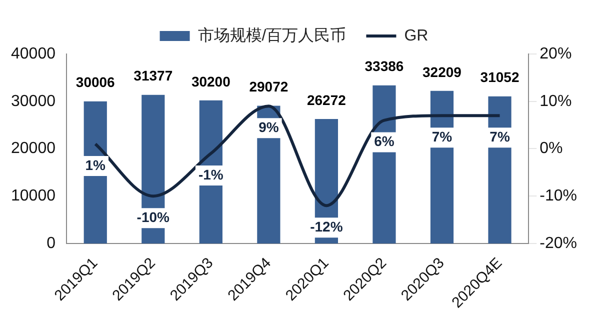 Image resolution: width=592 pixels, height=323 pixels. I want to click on legend-label: 市场规模/百万人民币, so click(272, 35).